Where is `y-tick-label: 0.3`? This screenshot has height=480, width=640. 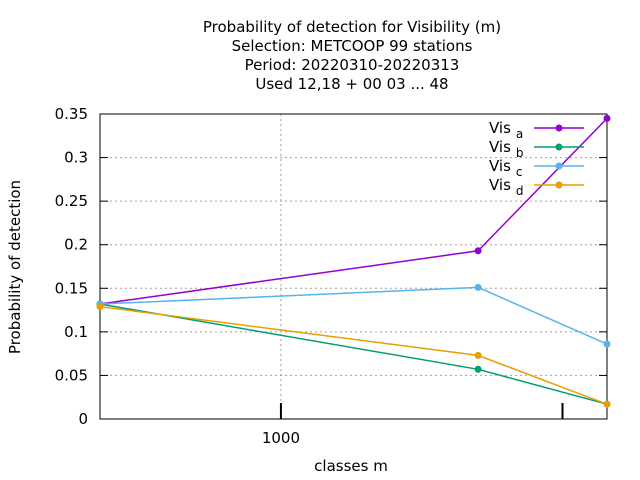 y-tick-label: 0.3 is located at coordinates (76, 158).